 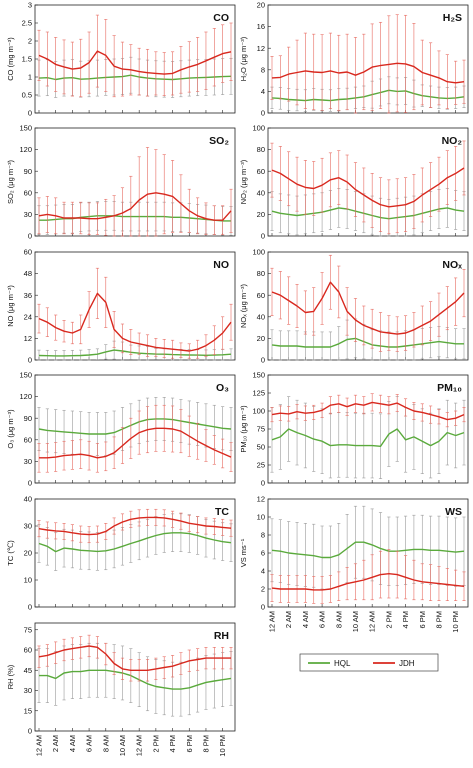 I want to click on panel-7: 0 25 50 75 100 125 150 PM₁₀ (μg m⁻³) PM₁₀, so click(x=354, y=429).